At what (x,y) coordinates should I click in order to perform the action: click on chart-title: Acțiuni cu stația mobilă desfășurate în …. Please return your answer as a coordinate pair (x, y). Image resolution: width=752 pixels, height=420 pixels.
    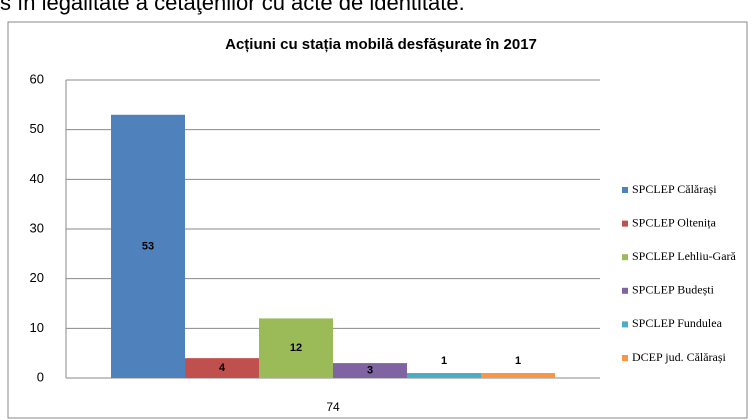
    Looking at the image, I should click on (381, 44).